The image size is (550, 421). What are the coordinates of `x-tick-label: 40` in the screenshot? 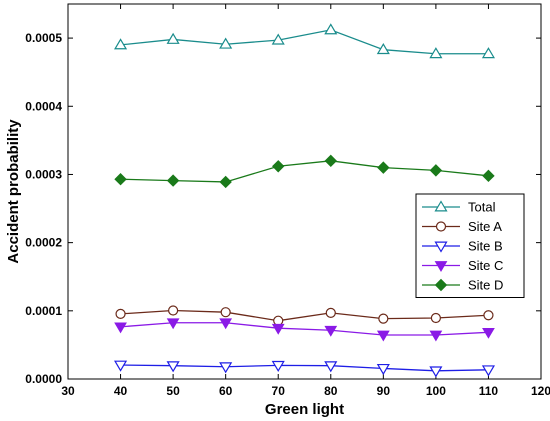 It's located at (121, 391).